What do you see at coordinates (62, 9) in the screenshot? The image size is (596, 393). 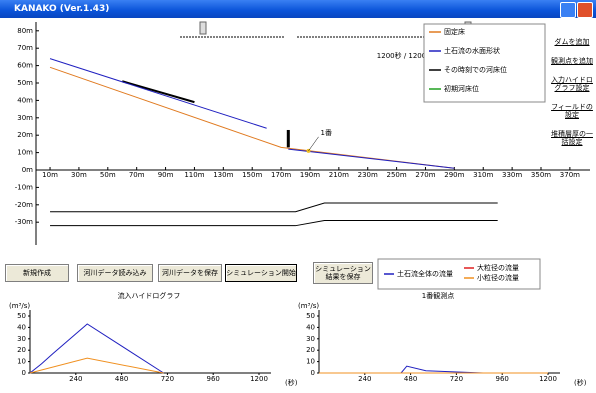 I see `window-title: KANAKO (Ver.1.43)` at bounding box center [62, 9].